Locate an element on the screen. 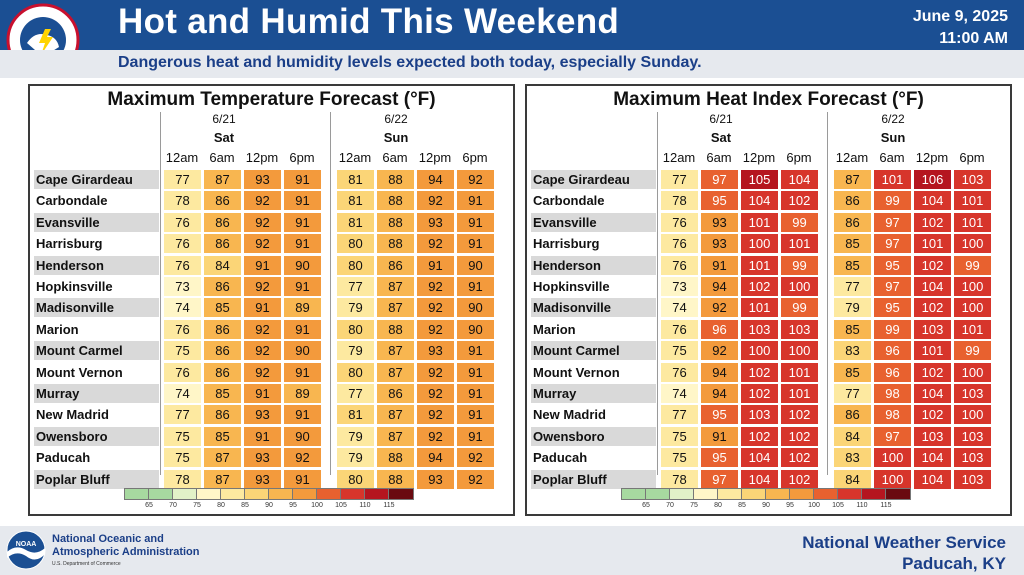 Image resolution: width=1024 pixels, height=575 pixels. forecast-value-cell: 94 is located at coordinates (719, 372).